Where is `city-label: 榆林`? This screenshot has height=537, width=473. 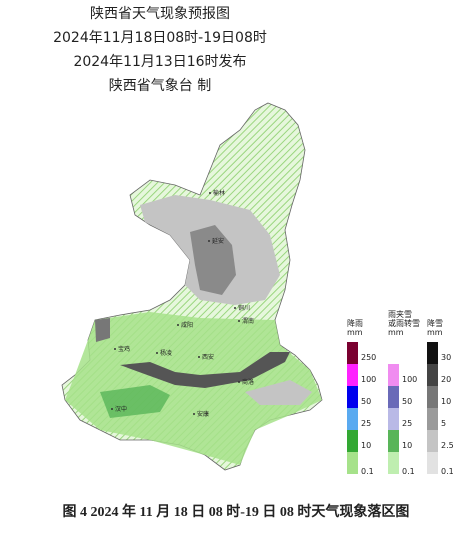
city-label: 榆林 is located at coordinates (219, 193).